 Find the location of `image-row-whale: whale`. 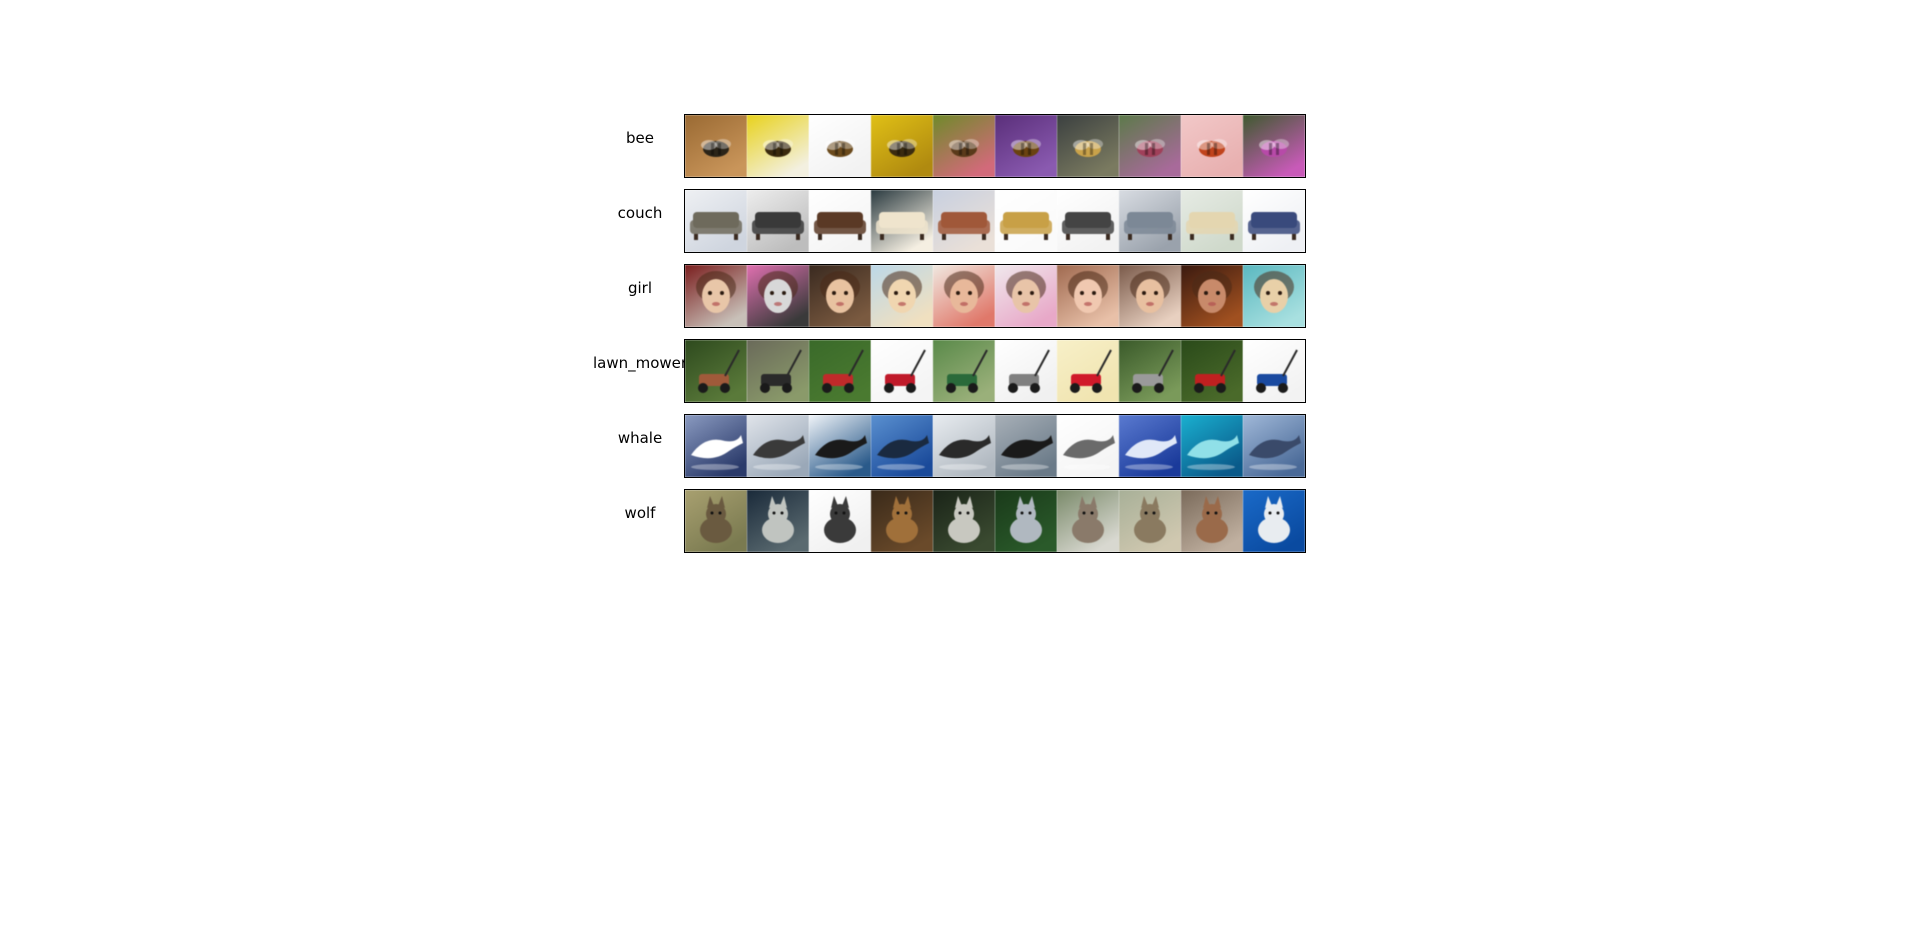

image-row-whale: whale is located at coordinates (960, 446).